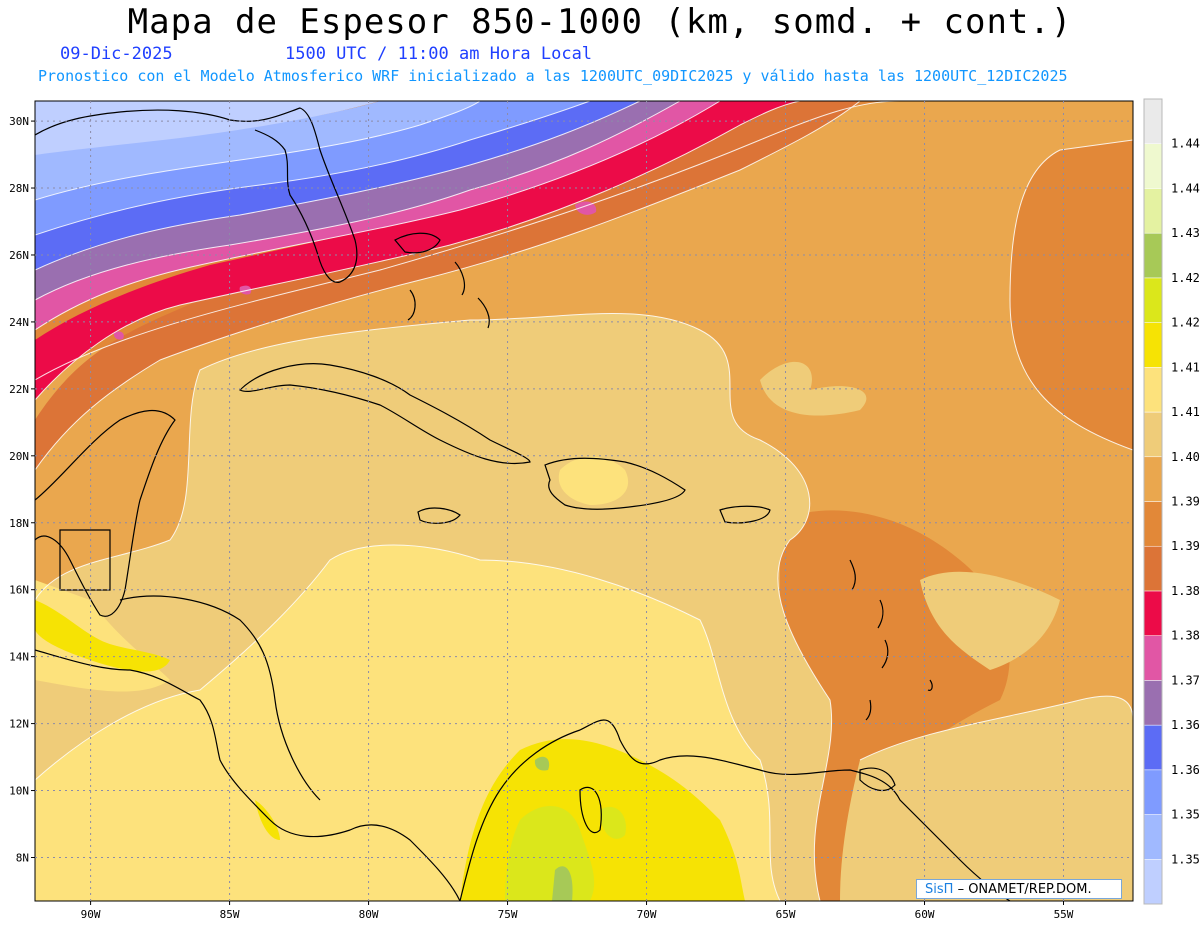  What do you see at coordinates (230, 914) in the screenshot?
I see `lon-tick-label: 85W` at bounding box center [230, 914].